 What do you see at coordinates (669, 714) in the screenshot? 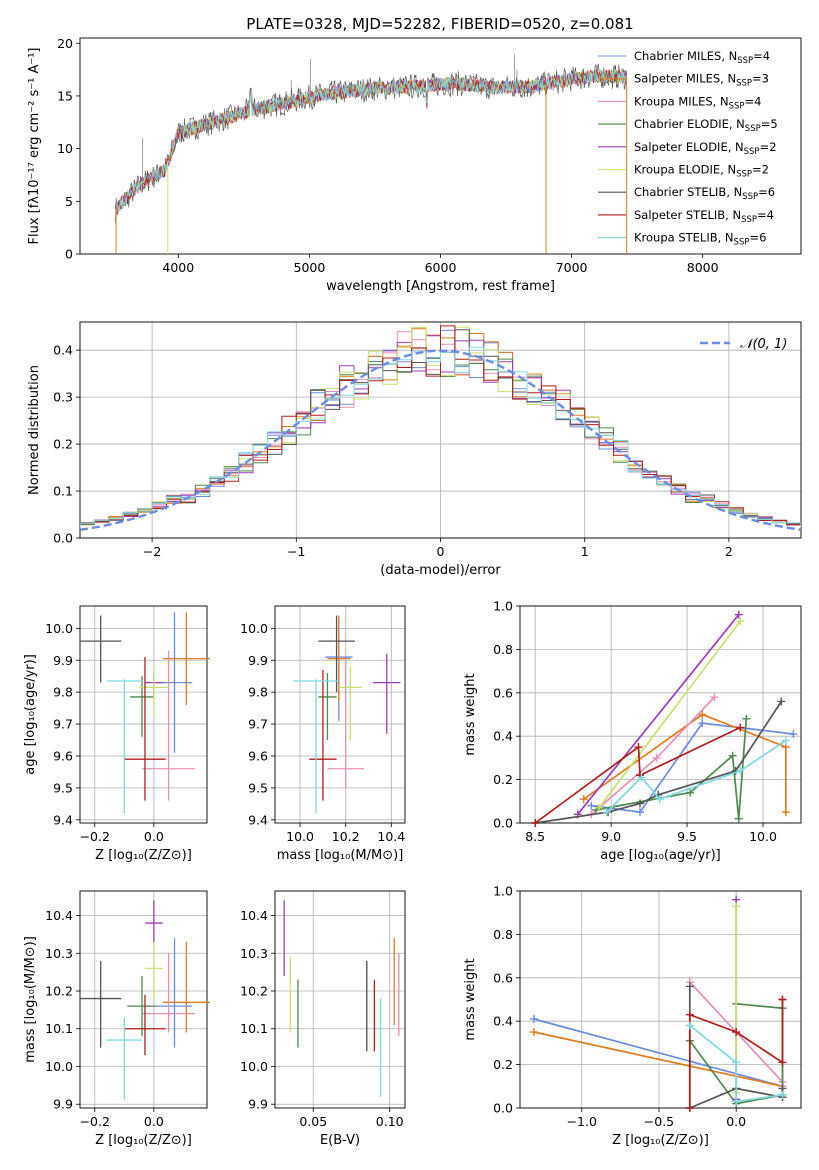
I see `weight_vs_age-line-kroupa_elodie` at bounding box center [669, 714].